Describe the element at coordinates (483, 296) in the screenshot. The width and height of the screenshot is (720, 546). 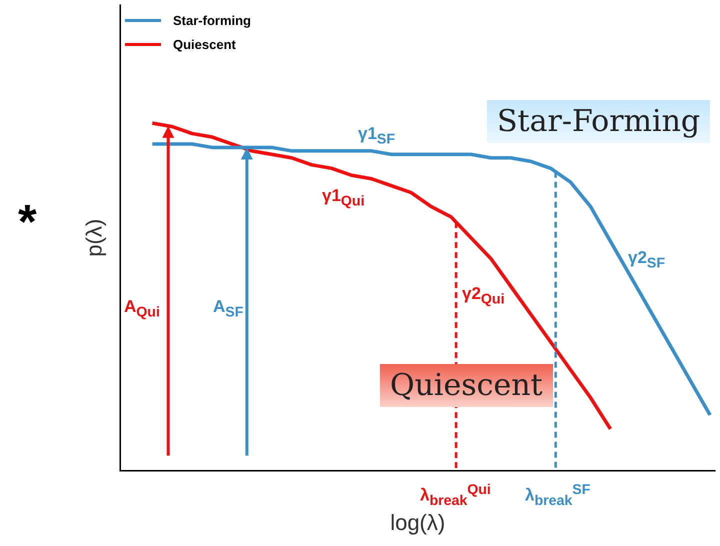
I see `annotation: γ2$_{Qui}$` at that location.